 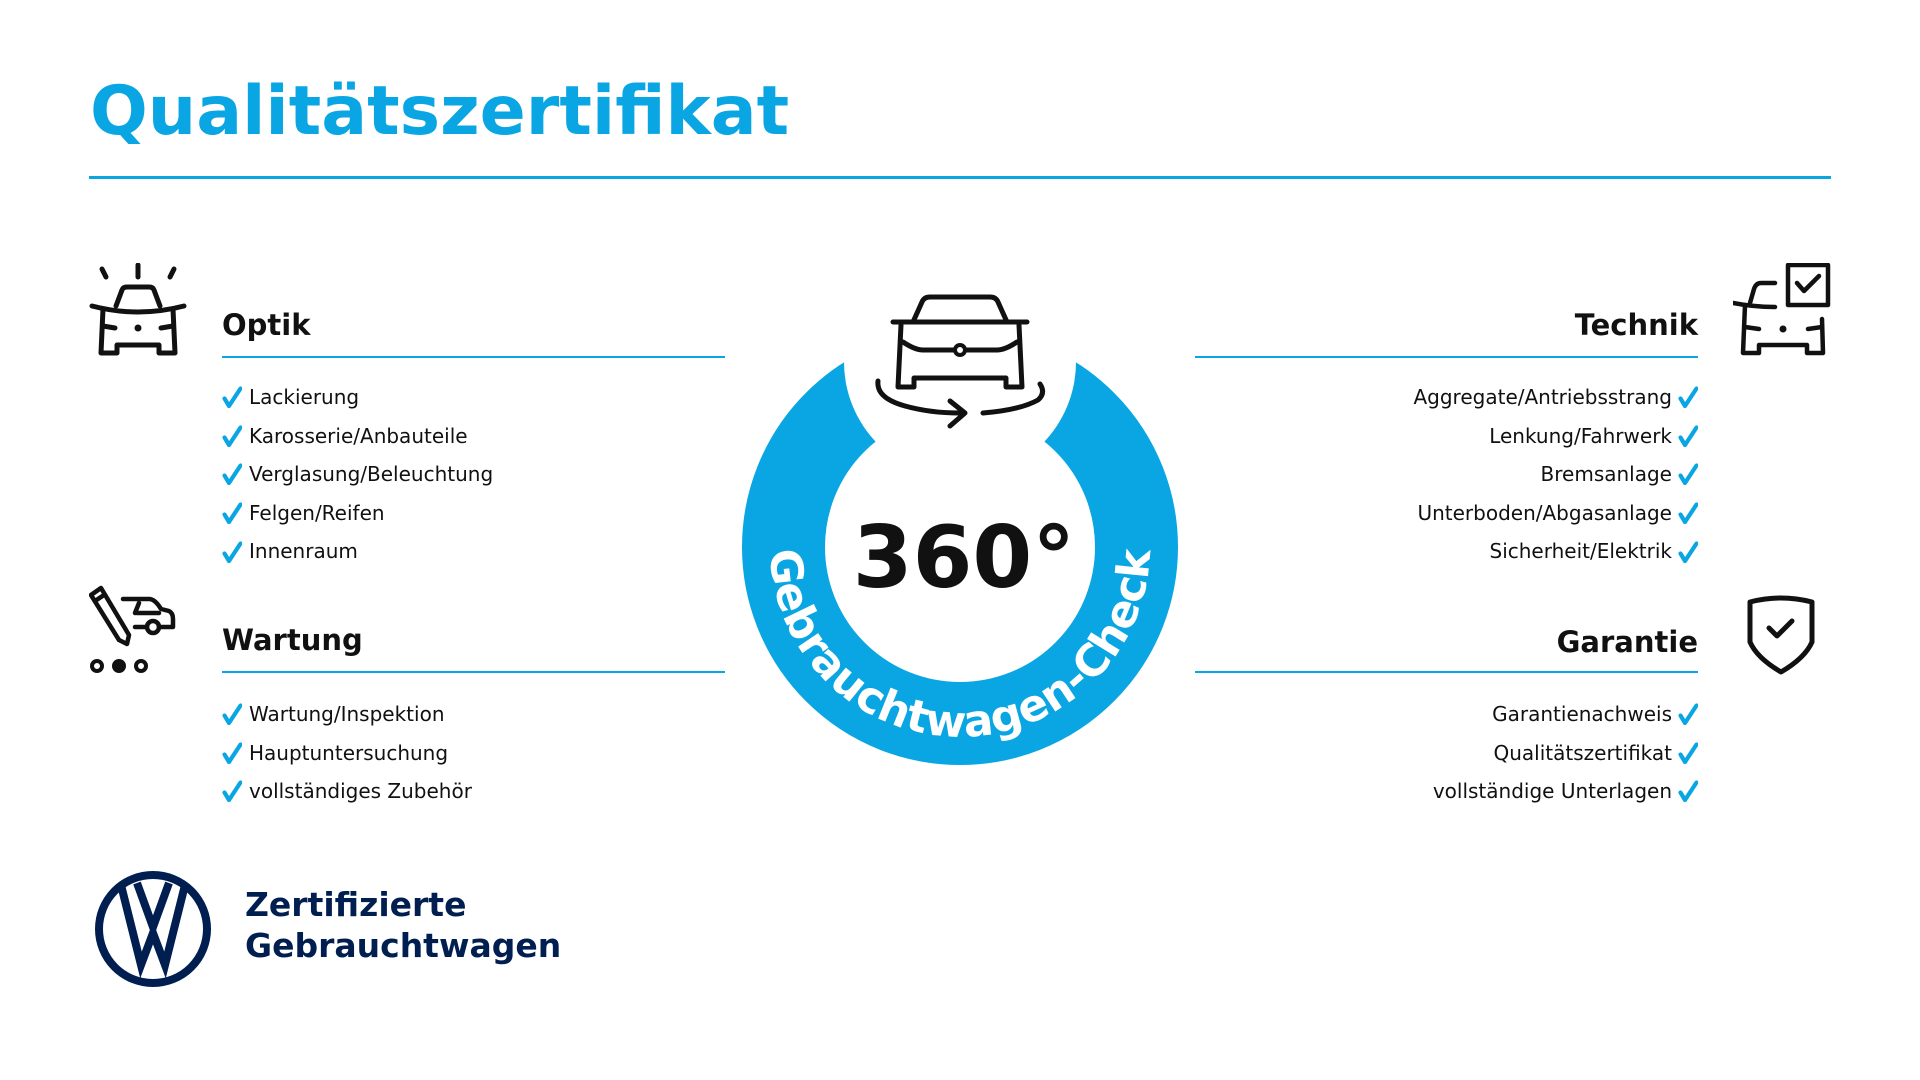 I want to click on item-label: Unterboden/Abgasanlage, so click(x=1544, y=512).